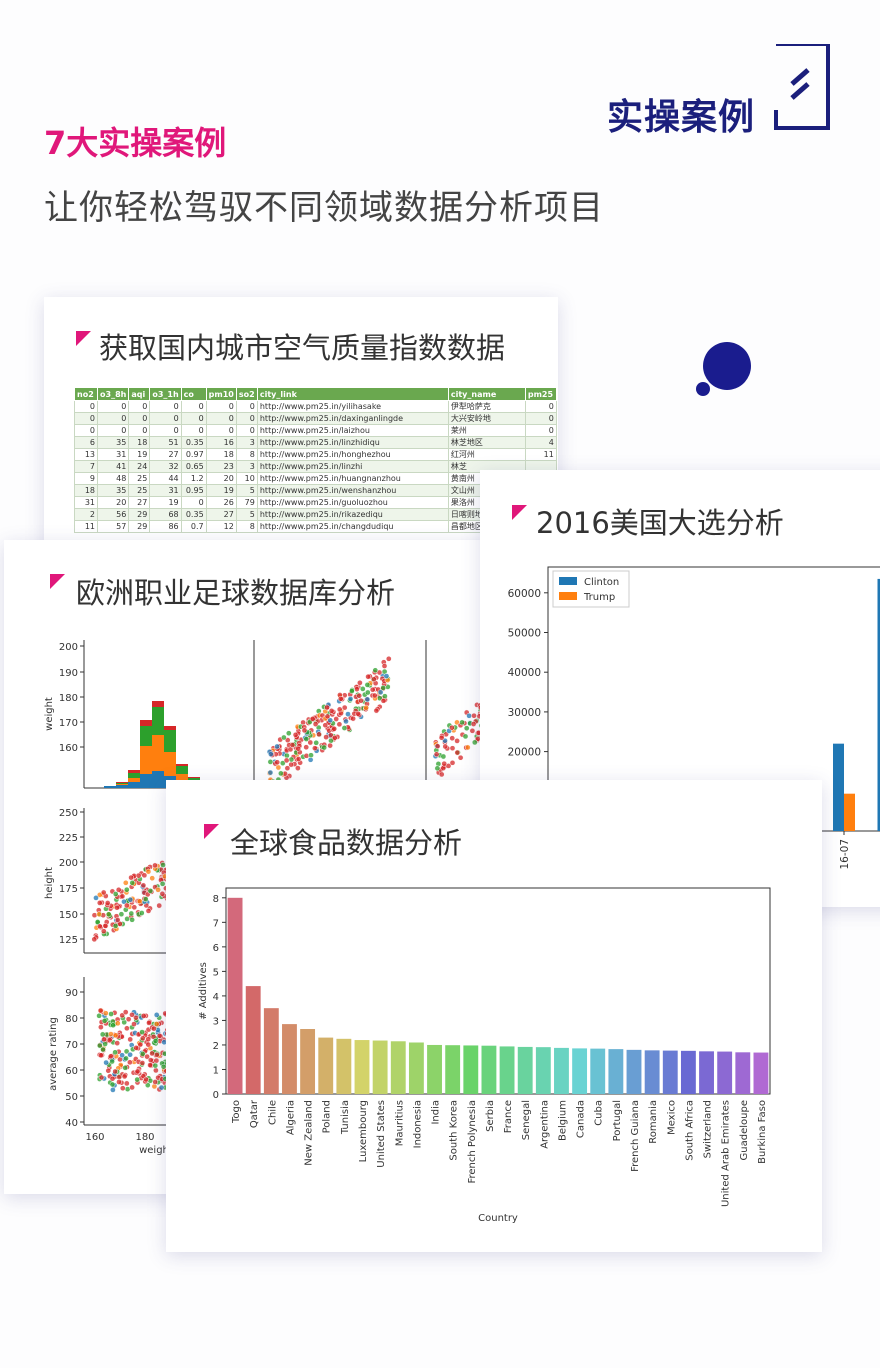  Describe the element at coordinates (352, 454) in the screenshot. I see `table-cell: http://www.pm25.in/honghezhou` at that location.